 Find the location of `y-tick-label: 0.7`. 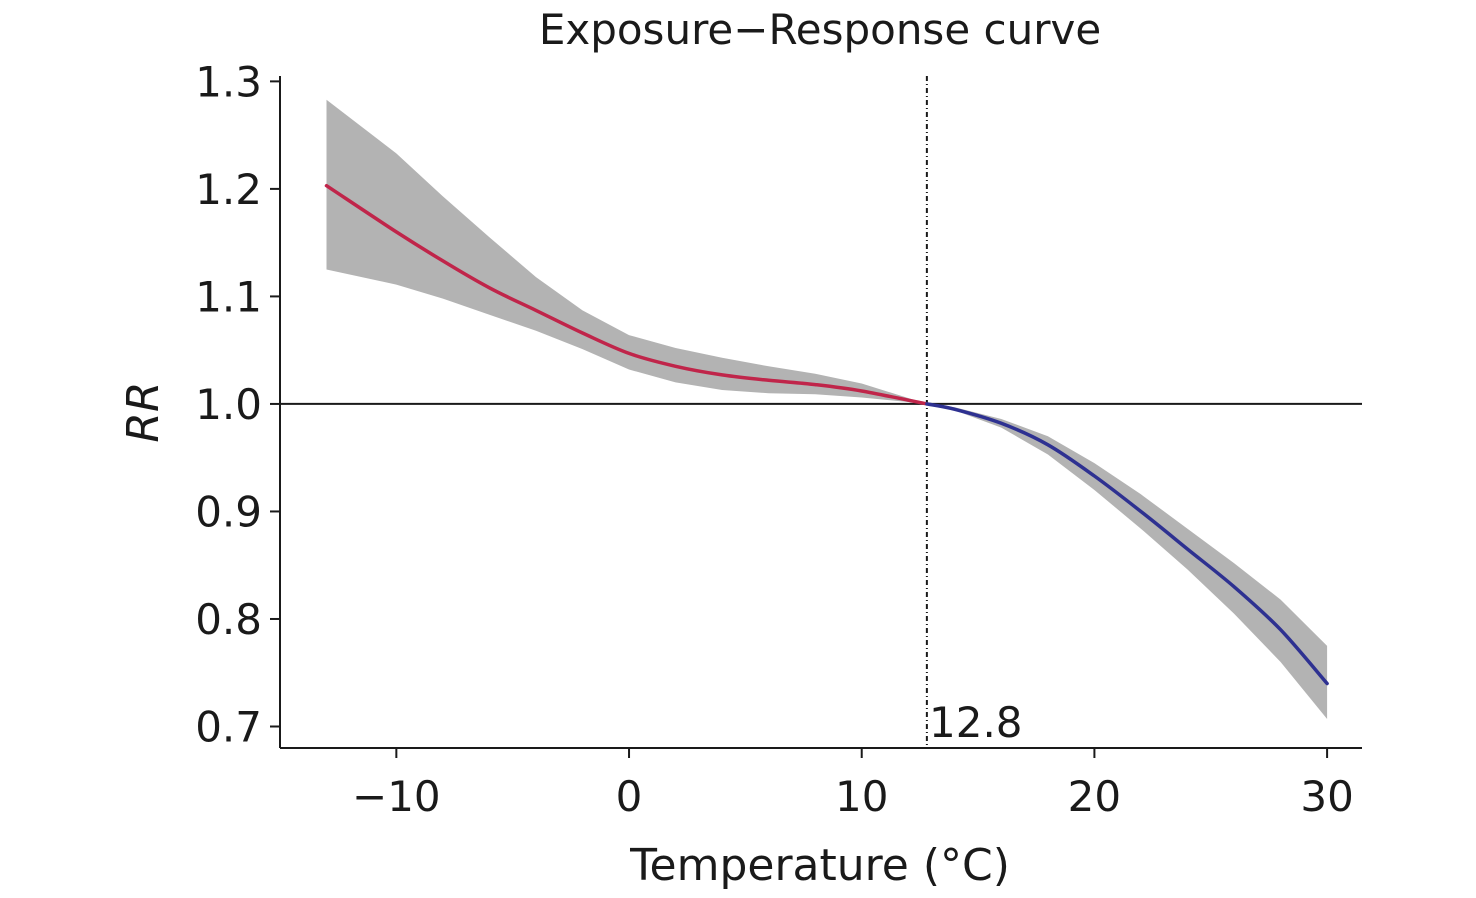

y-tick-label: 0.7 is located at coordinates (228, 726).